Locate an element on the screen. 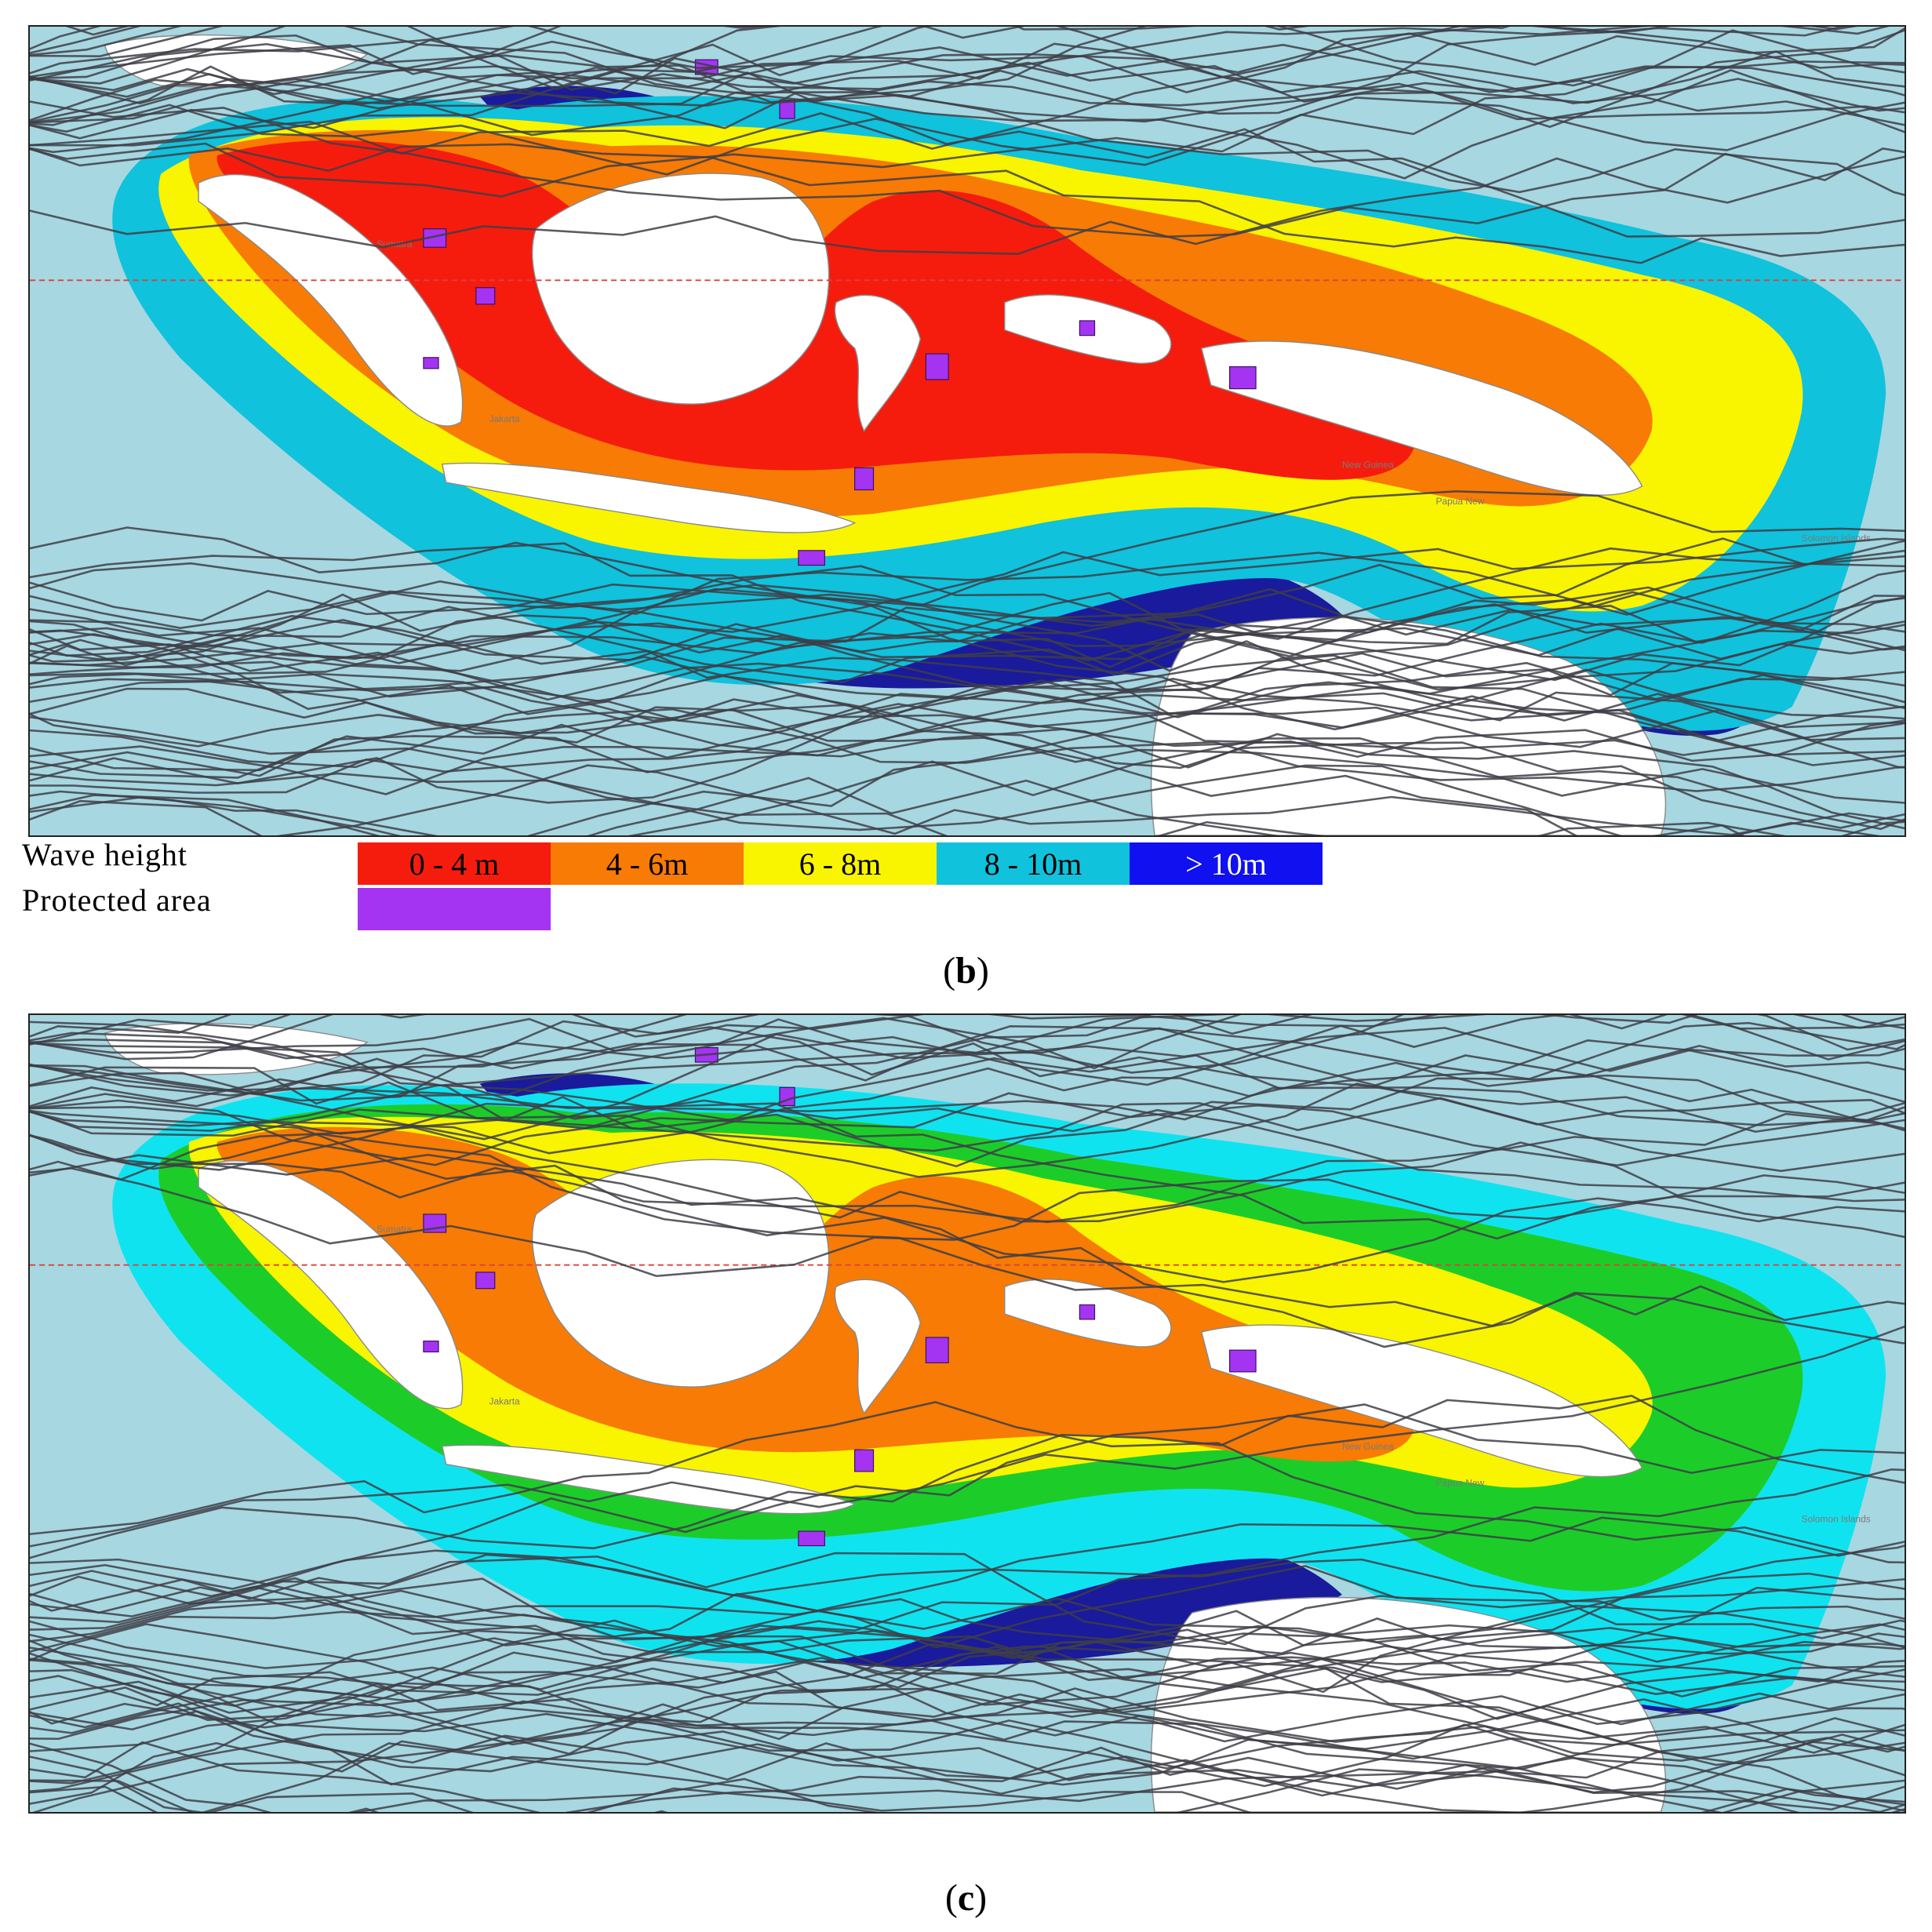  place-label: Papua New is located at coordinates (1460, 1484).